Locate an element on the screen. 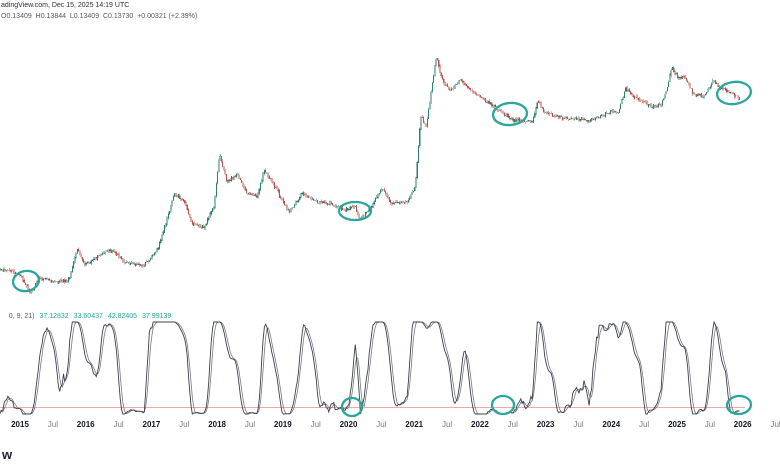 The width and height of the screenshot is (780, 470). axis-label-year: 2018 is located at coordinates (217, 424).